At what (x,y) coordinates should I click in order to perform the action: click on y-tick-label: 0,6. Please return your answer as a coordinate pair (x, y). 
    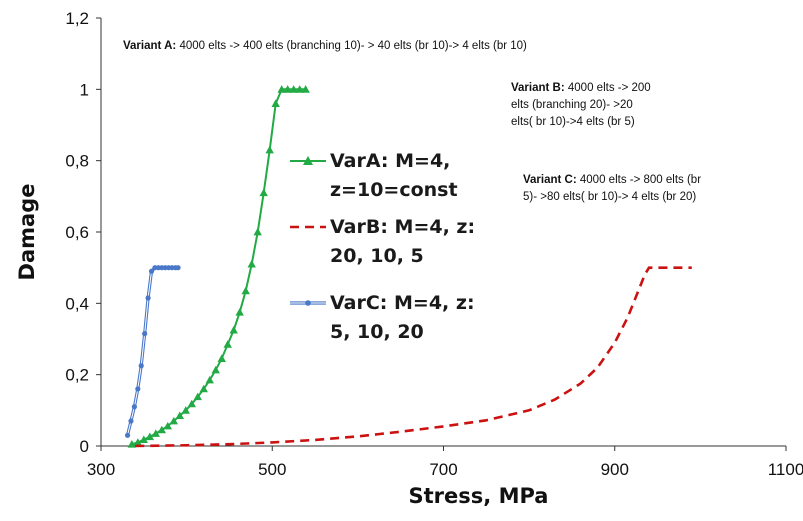
    Looking at the image, I should click on (77, 232).